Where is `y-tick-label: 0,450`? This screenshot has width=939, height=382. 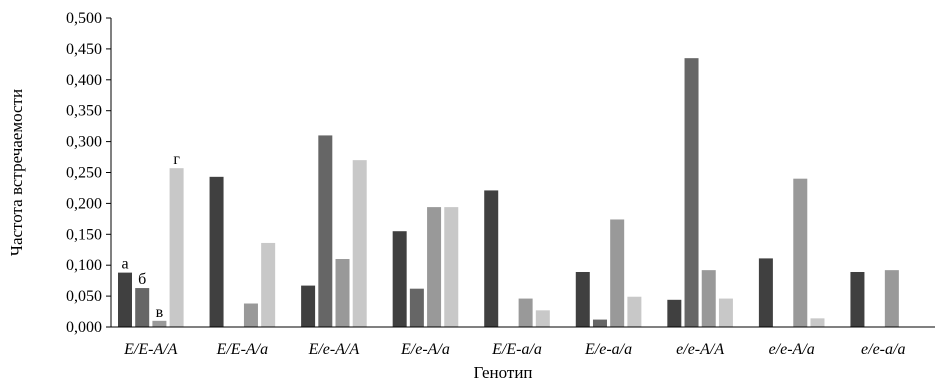 y-tick-label: 0,450 is located at coordinates (84, 49).